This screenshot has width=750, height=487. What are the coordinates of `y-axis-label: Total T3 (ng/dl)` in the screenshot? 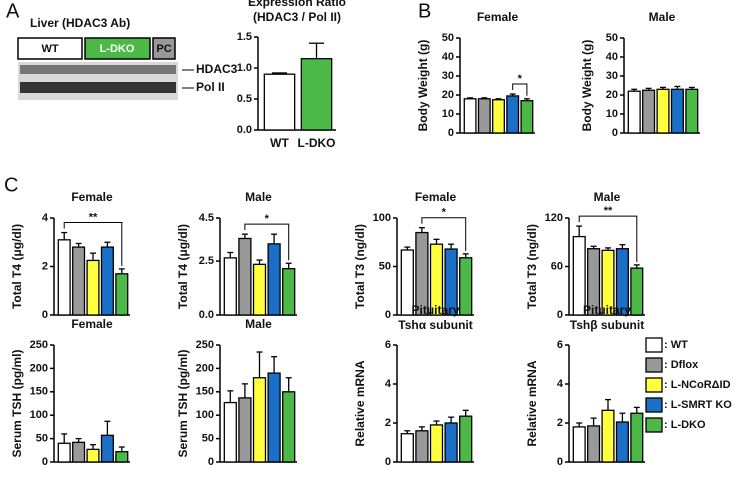 It's located at (360, 266).